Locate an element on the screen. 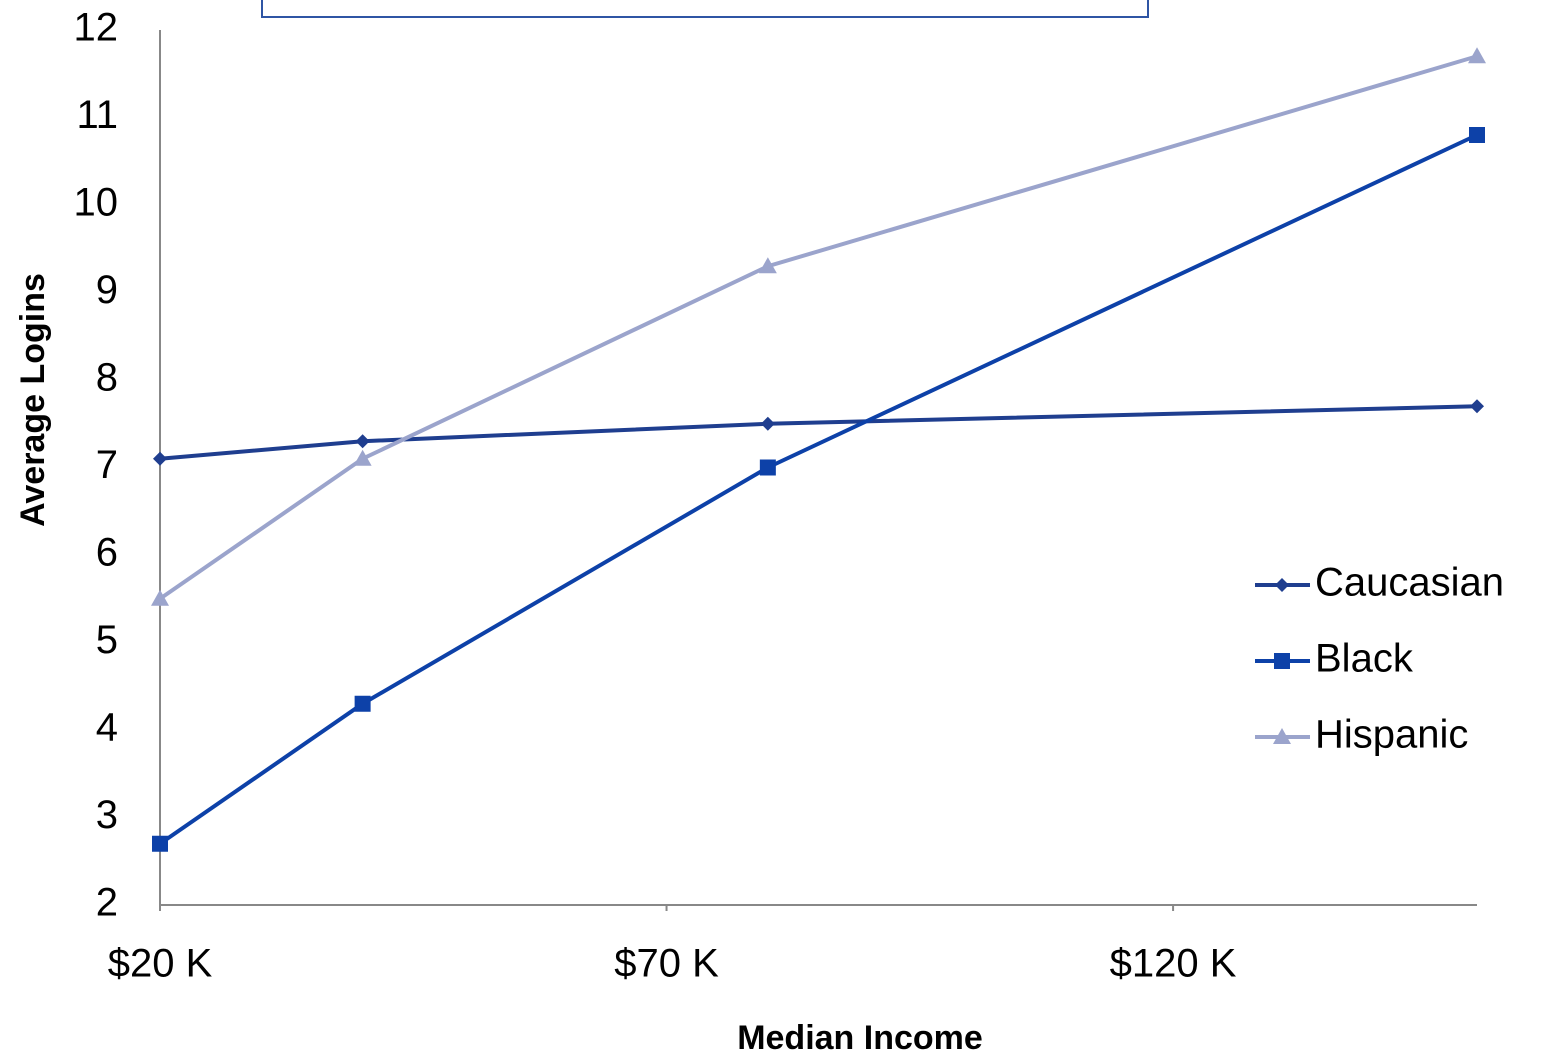 The height and width of the screenshot is (1062, 1550). y-tick-label: 11 is located at coordinates (97, 115).